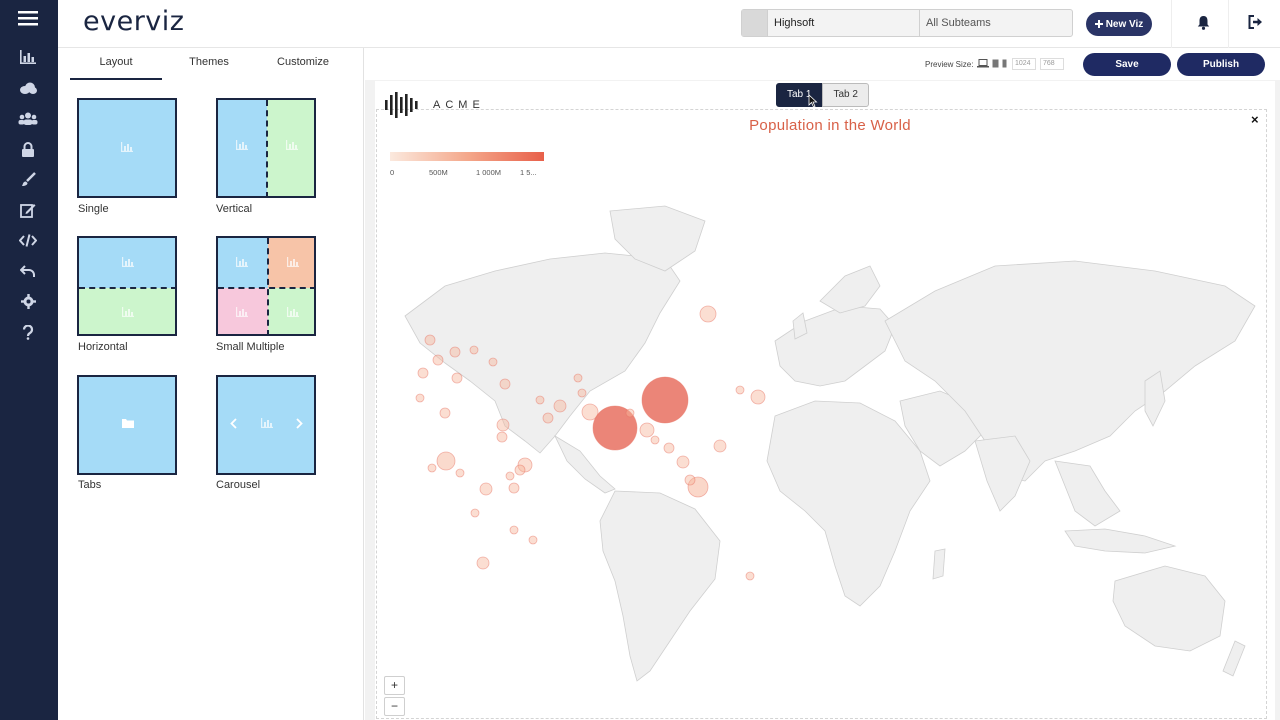 The width and height of the screenshot is (1280, 720). I want to click on bubble-russia, so click(708, 314).